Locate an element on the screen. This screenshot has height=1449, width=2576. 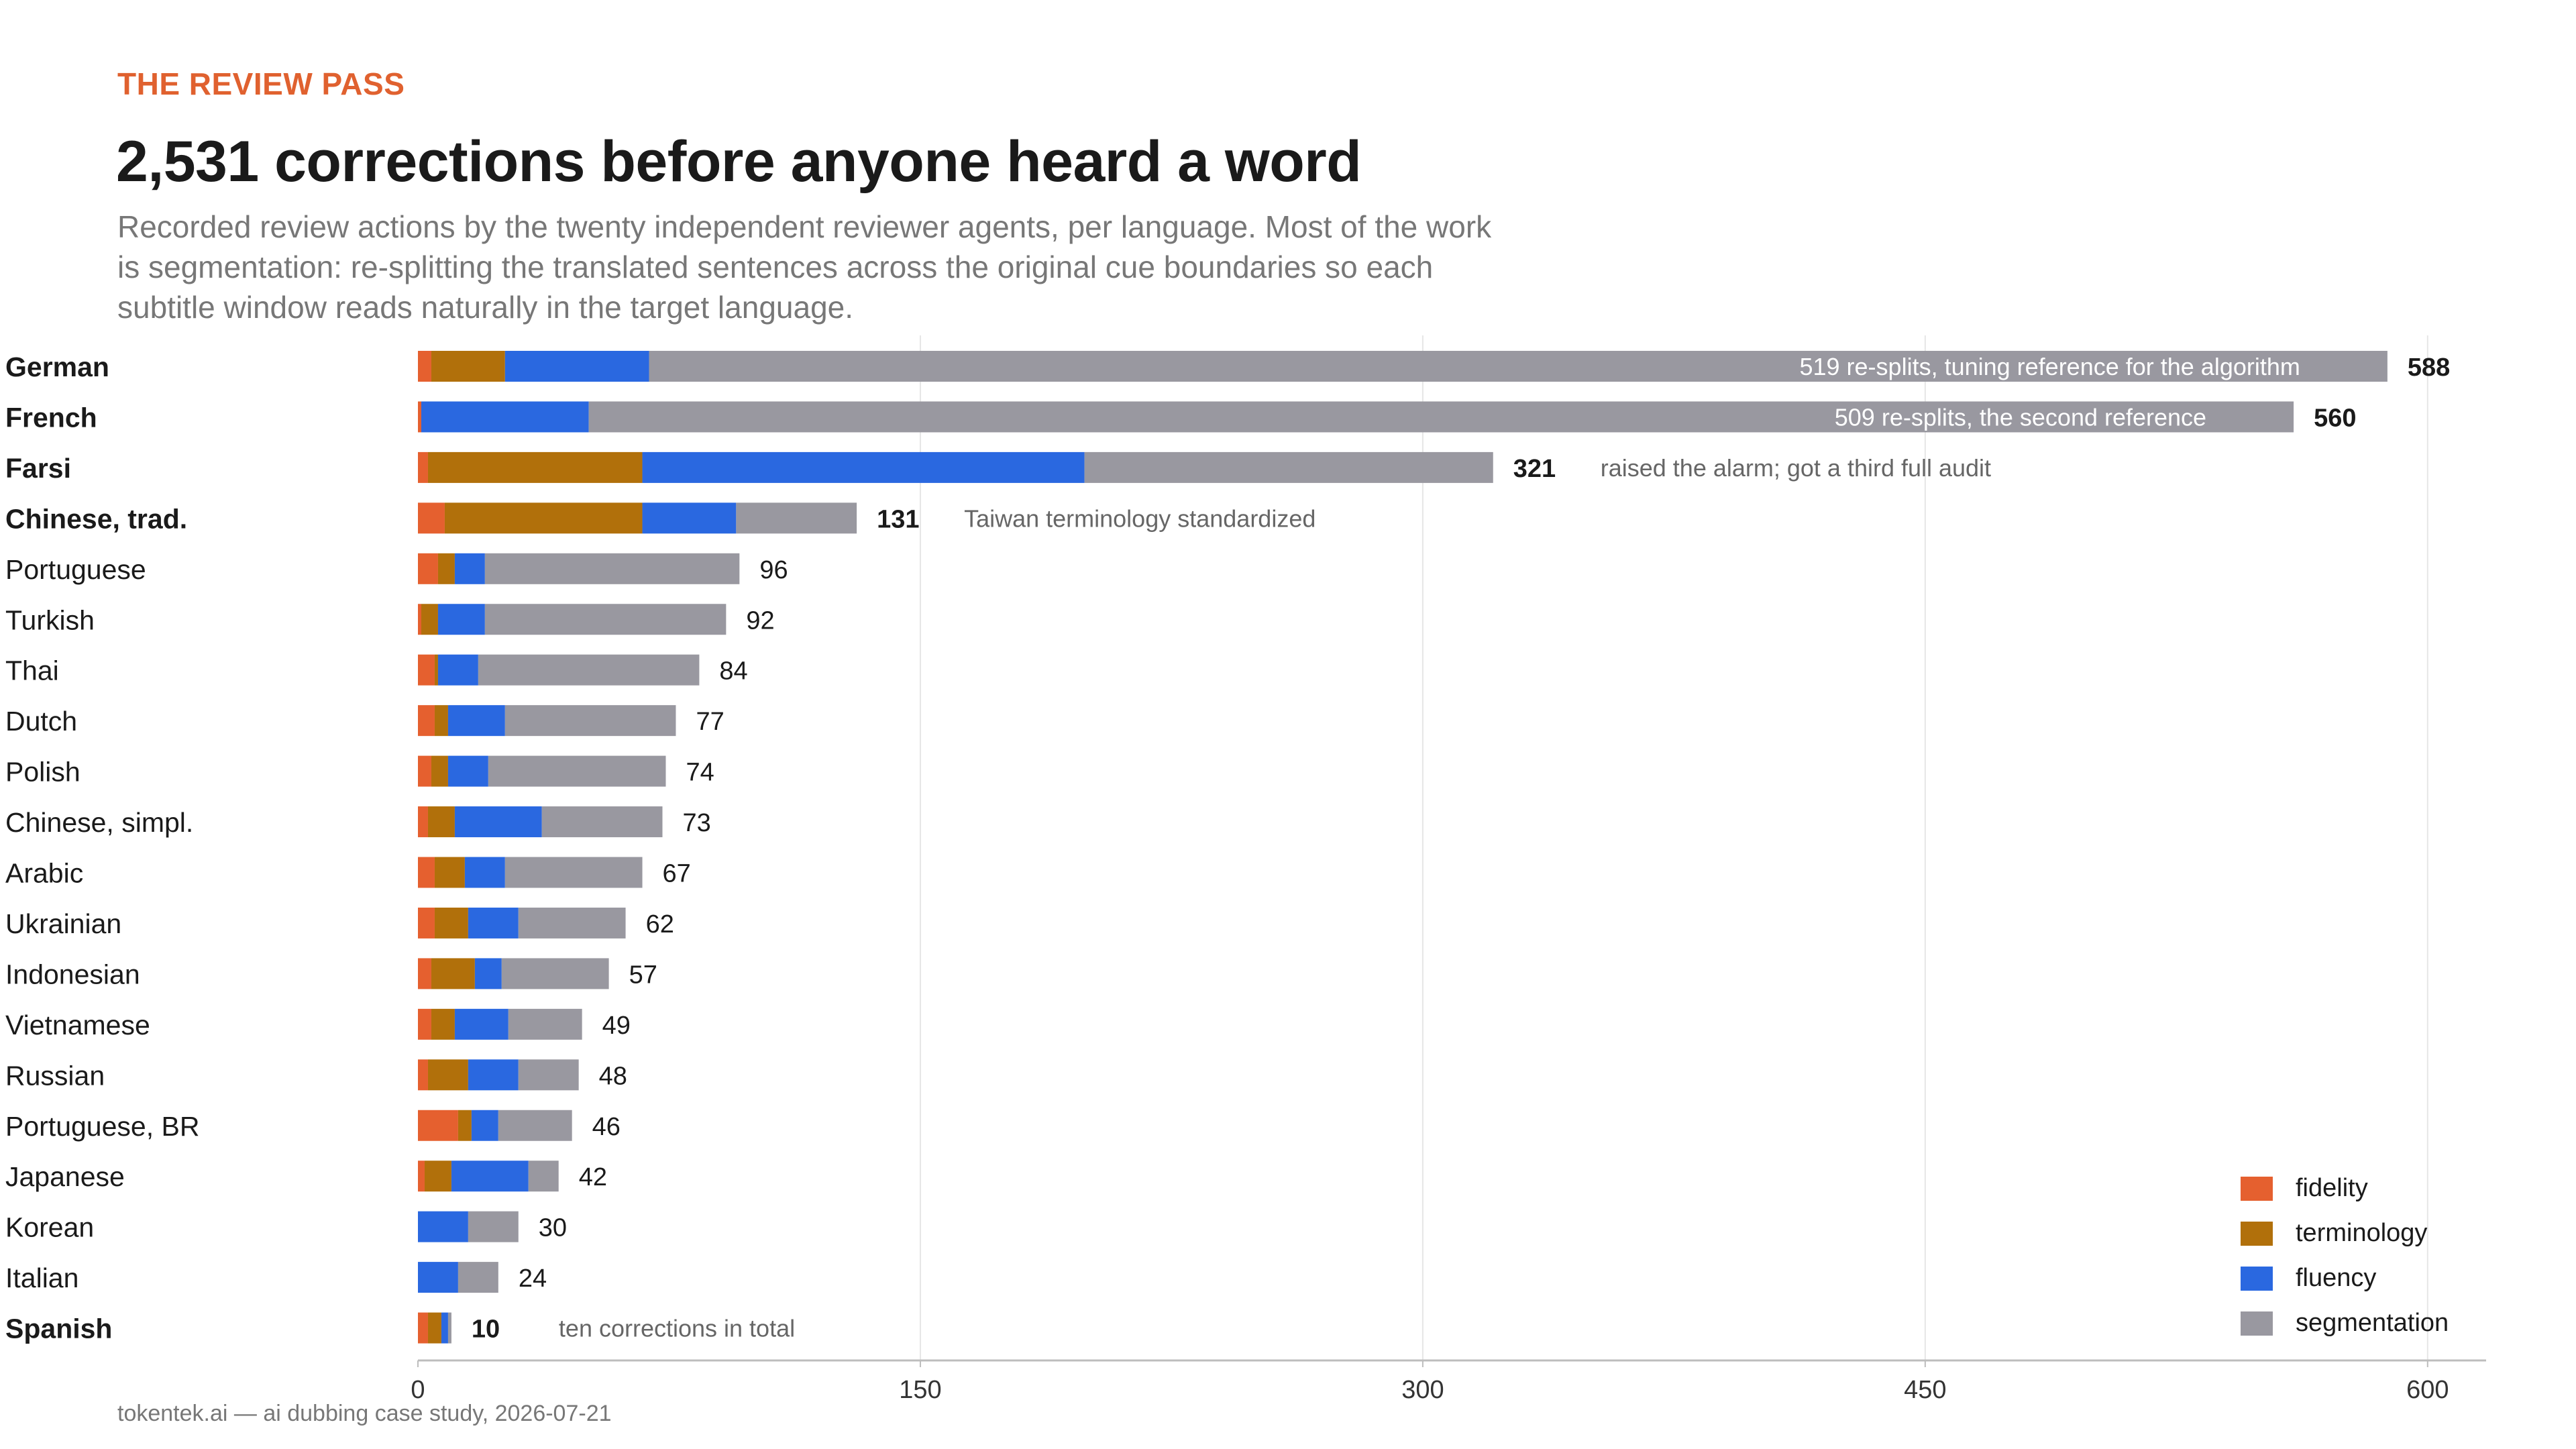
bar-segment-vietnamese-segmentation is located at coordinates (545, 1024).